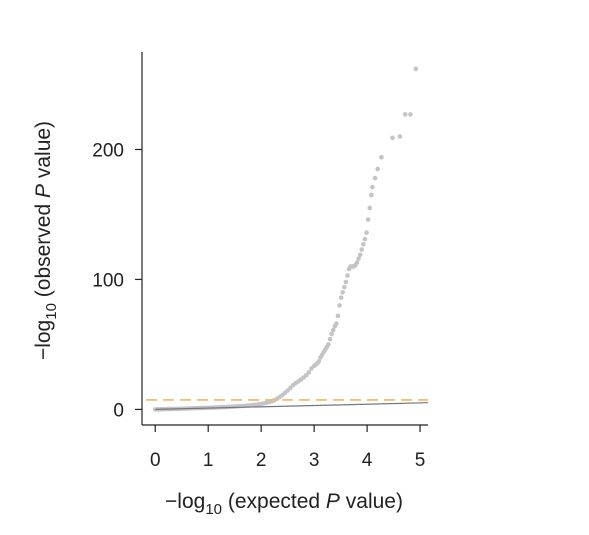  Describe the element at coordinates (108, 280) in the screenshot. I see `y-tick-label: 100` at that location.